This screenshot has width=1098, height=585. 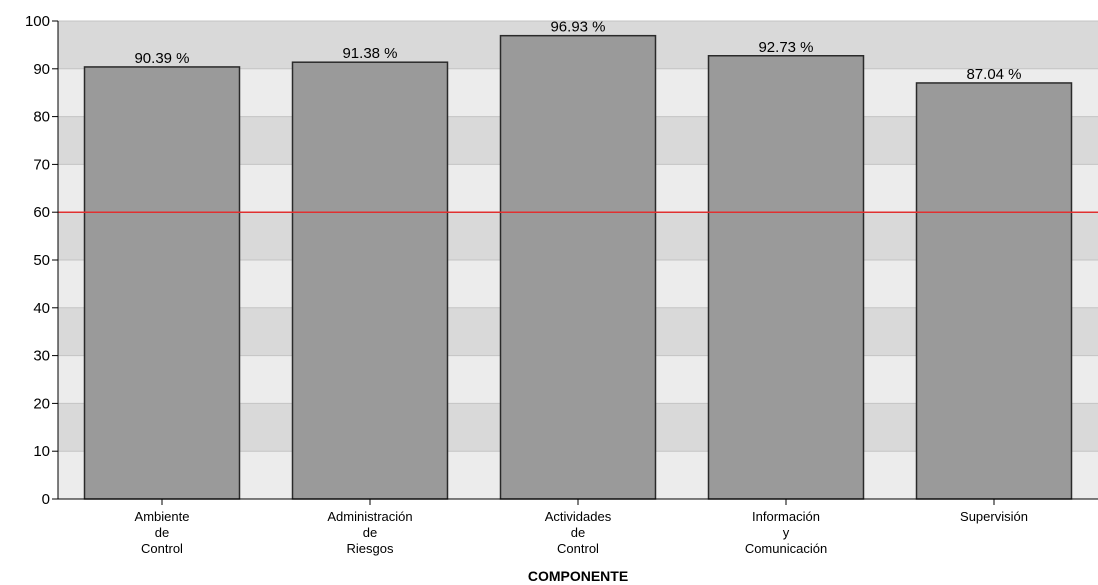 What do you see at coordinates (578, 516) in the screenshot?
I see `x-tick-label: Actividades` at bounding box center [578, 516].